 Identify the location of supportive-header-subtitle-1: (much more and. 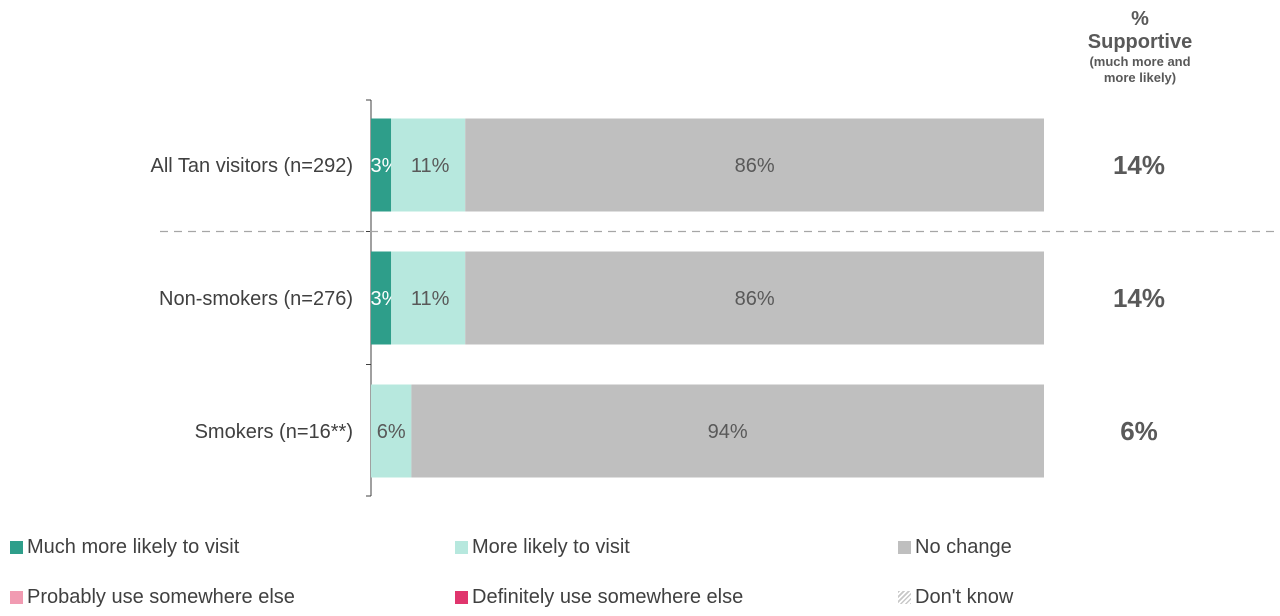
(1140, 61).